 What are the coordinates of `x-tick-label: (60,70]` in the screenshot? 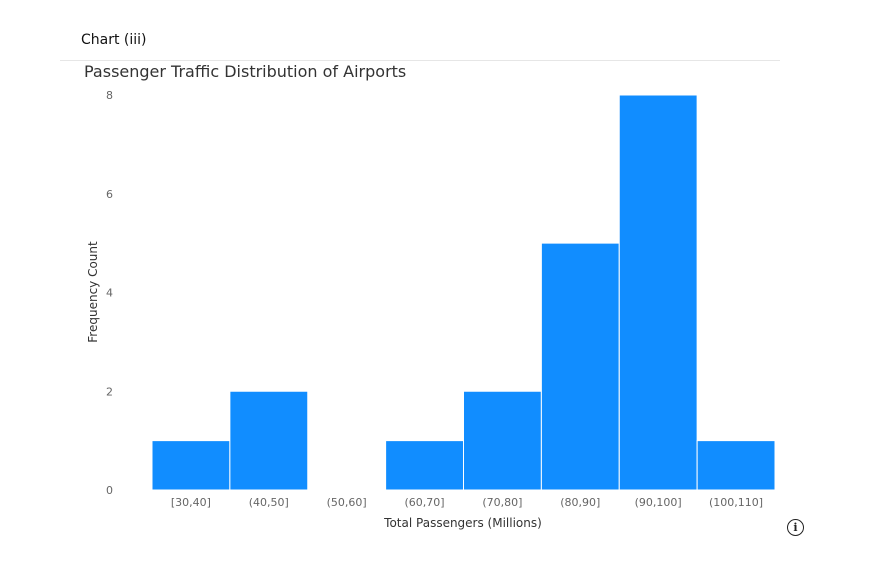 It's located at (425, 502).